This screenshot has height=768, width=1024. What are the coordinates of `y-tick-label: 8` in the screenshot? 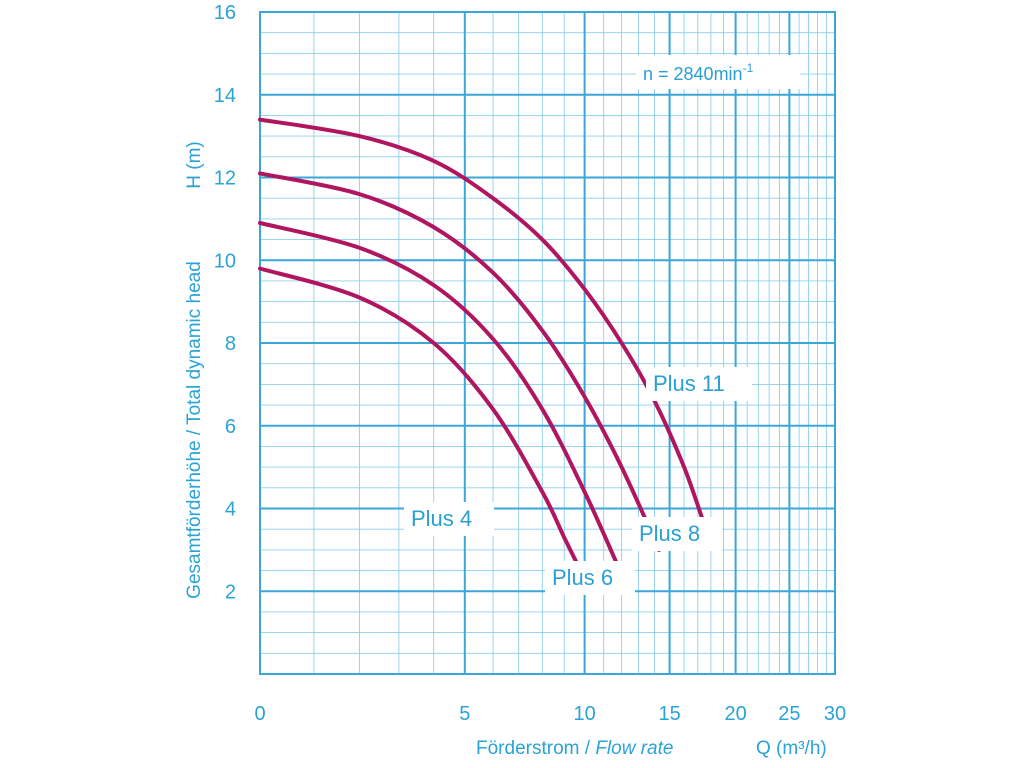 It's located at (230, 344).